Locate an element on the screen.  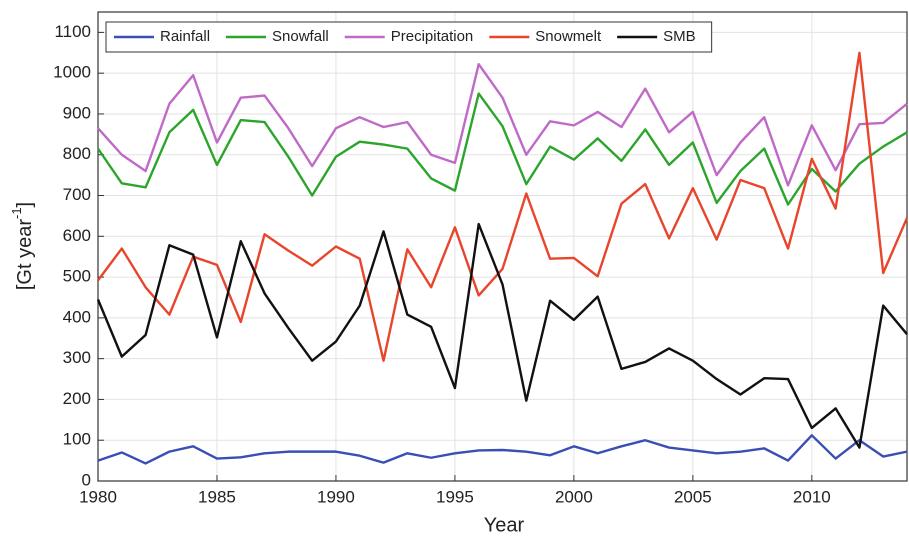
legend-label: Precipitation is located at coordinates (432, 36).